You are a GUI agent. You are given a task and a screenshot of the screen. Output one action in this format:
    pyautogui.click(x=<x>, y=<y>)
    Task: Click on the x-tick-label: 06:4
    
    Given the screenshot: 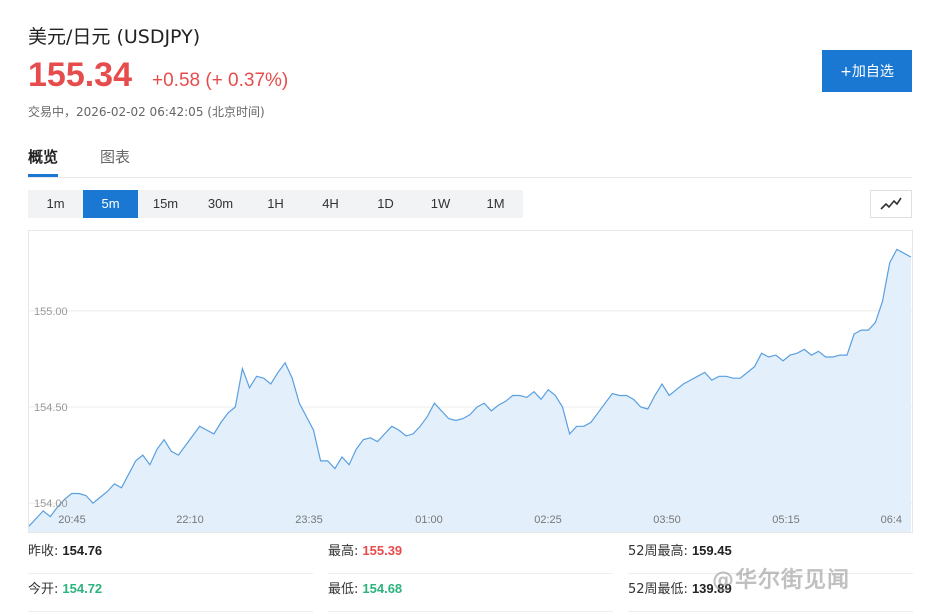 What is the action you would take?
    pyautogui.click(x=891, y=520)
    